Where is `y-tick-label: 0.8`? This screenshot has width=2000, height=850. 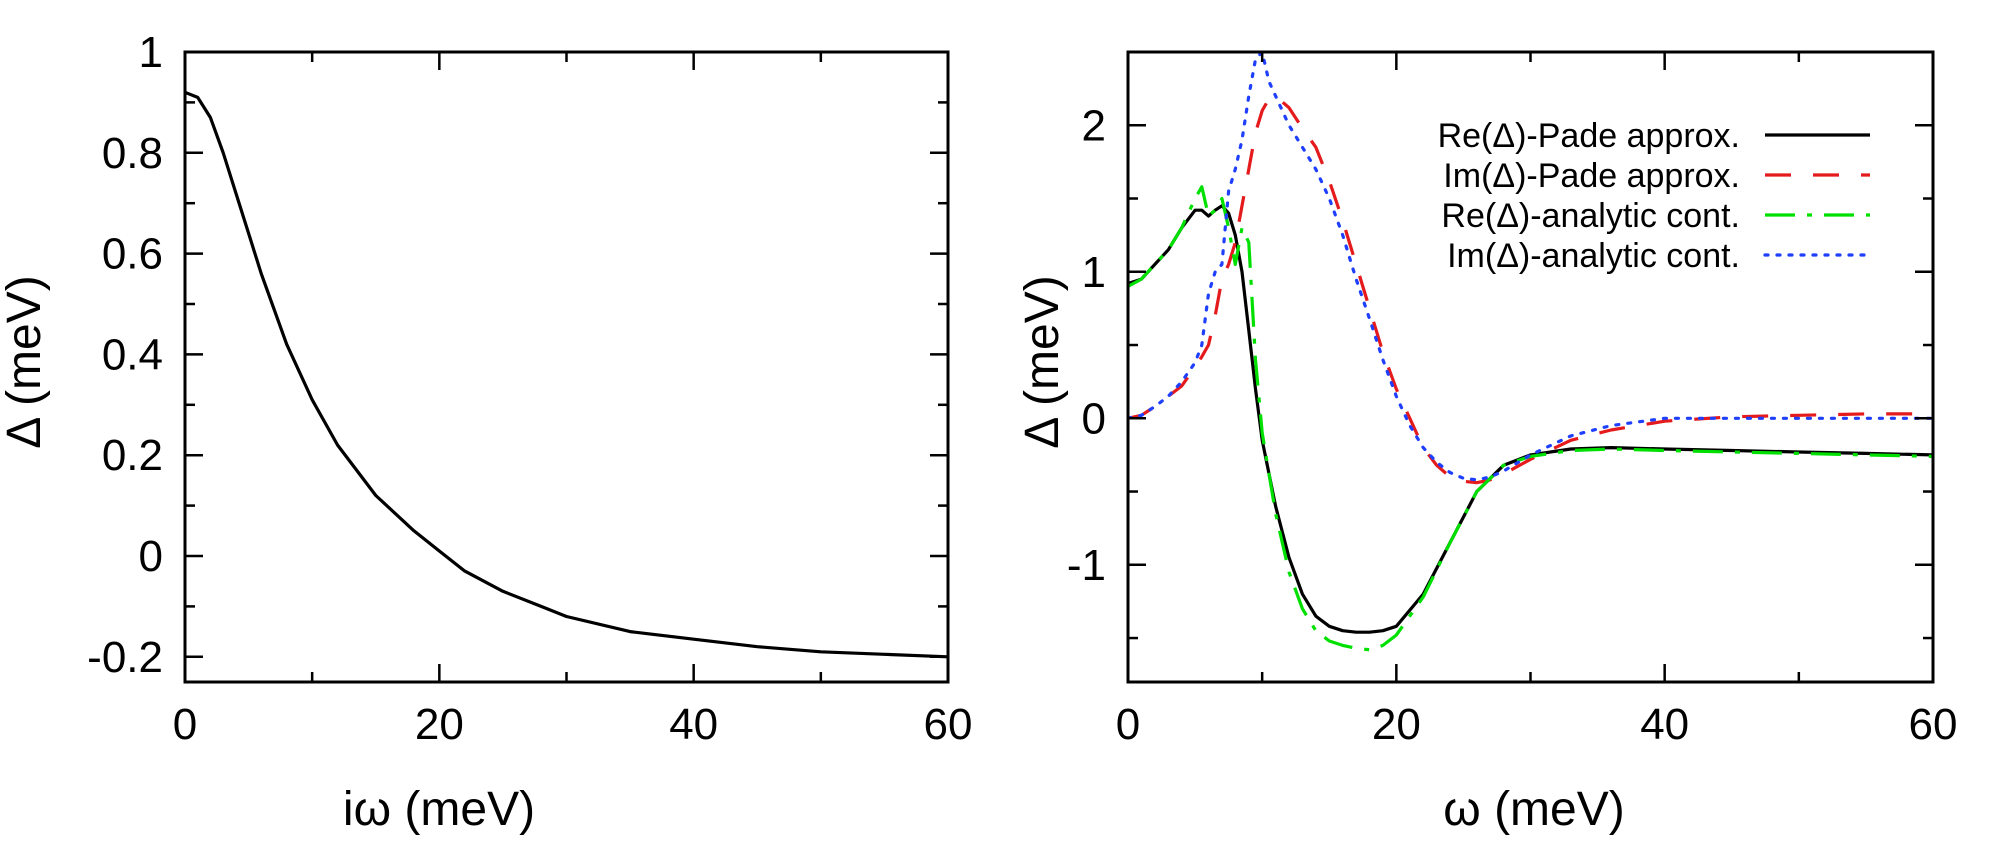
y-tick-label: 0.8 is located at coordinates (132, 153).